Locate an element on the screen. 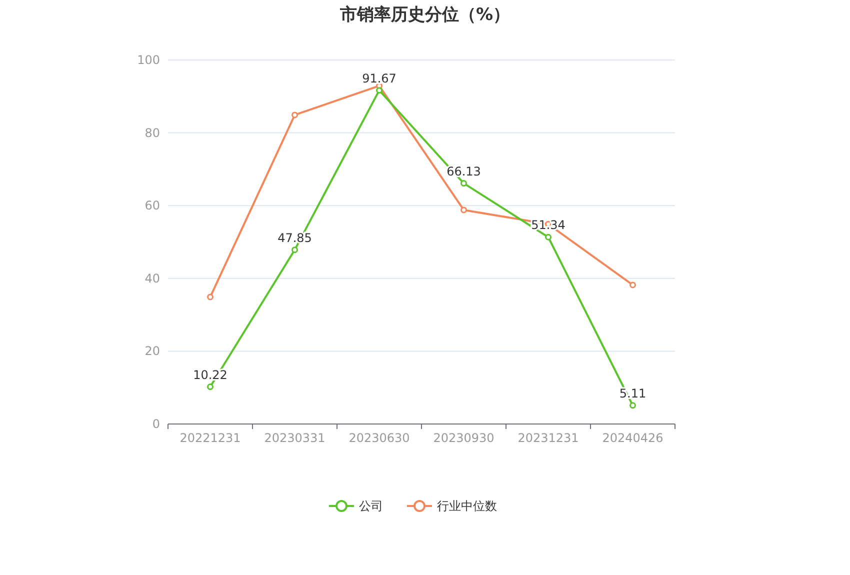  legend-label: 公司 is located at coordinates (371, 506).